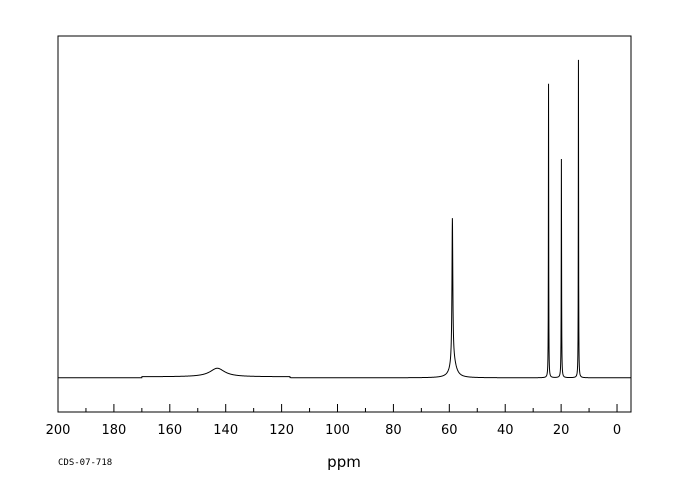 The height and width of the screenshot is (500, 680). Describe the element at coordinates (58, 430) in the screenshot. I see `tick-label: 200` at that location.